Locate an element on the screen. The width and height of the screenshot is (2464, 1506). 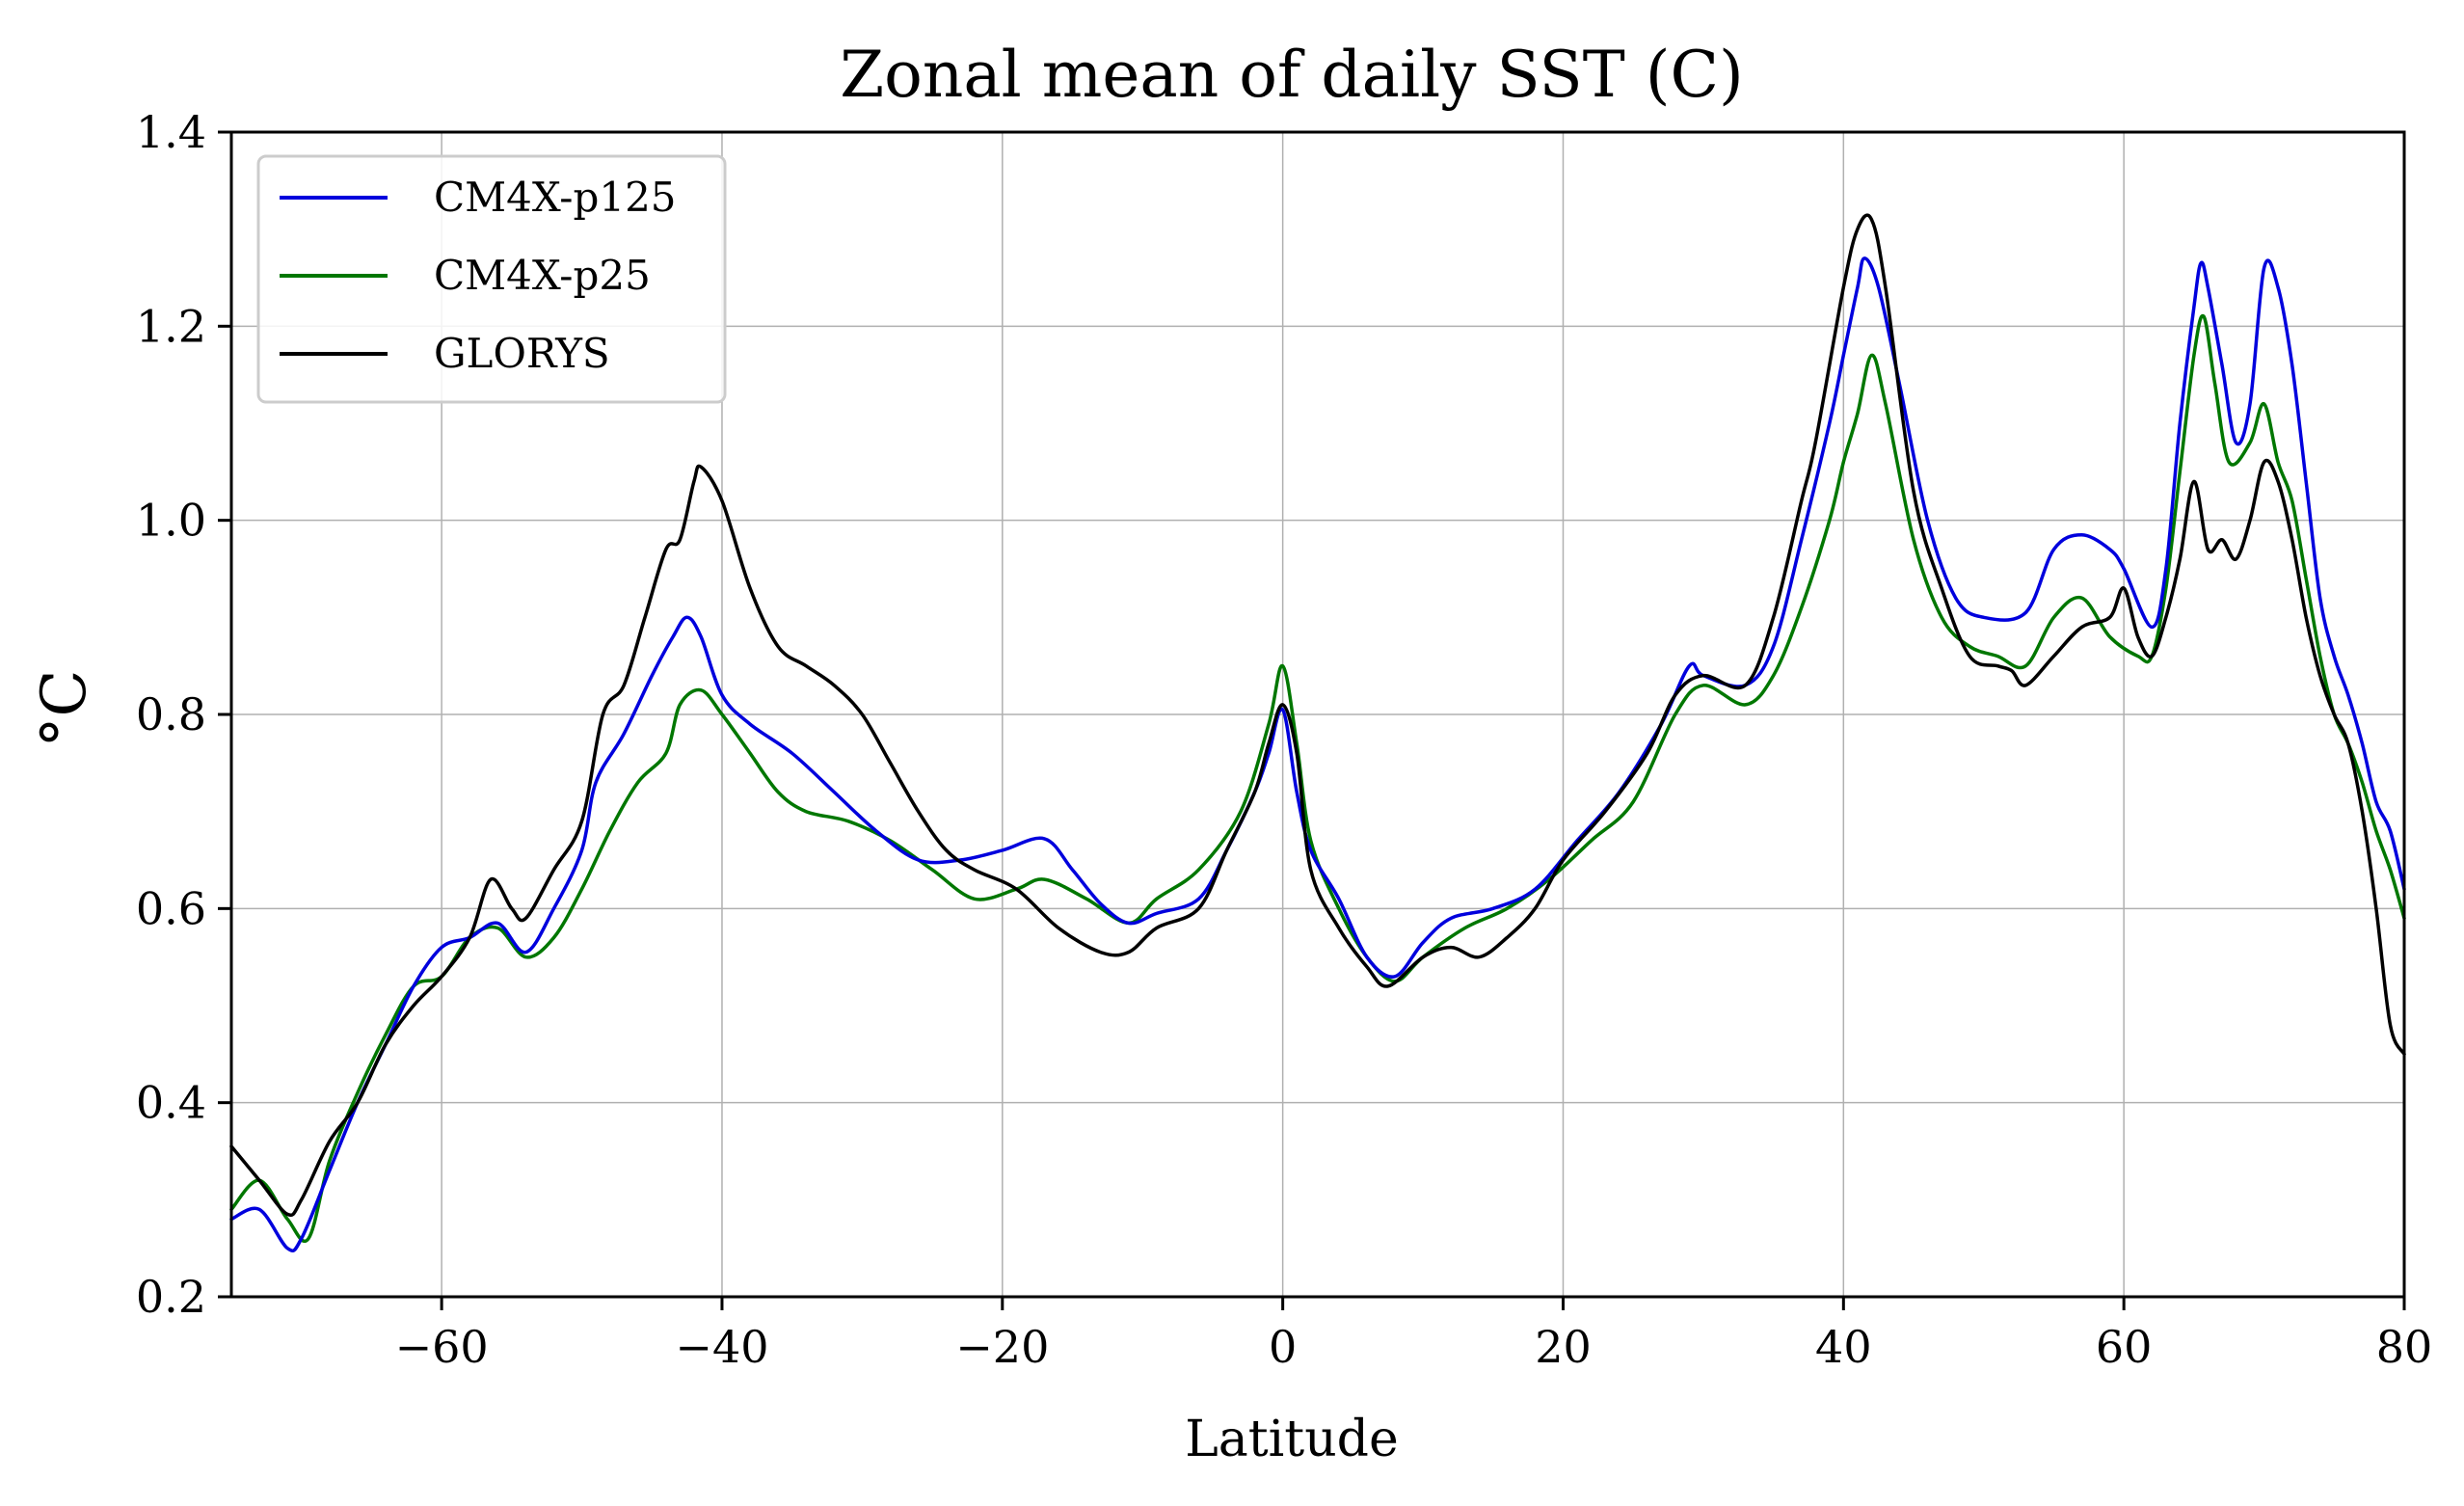
x-tick-label: −60 is located at coordinates (442, 1347).